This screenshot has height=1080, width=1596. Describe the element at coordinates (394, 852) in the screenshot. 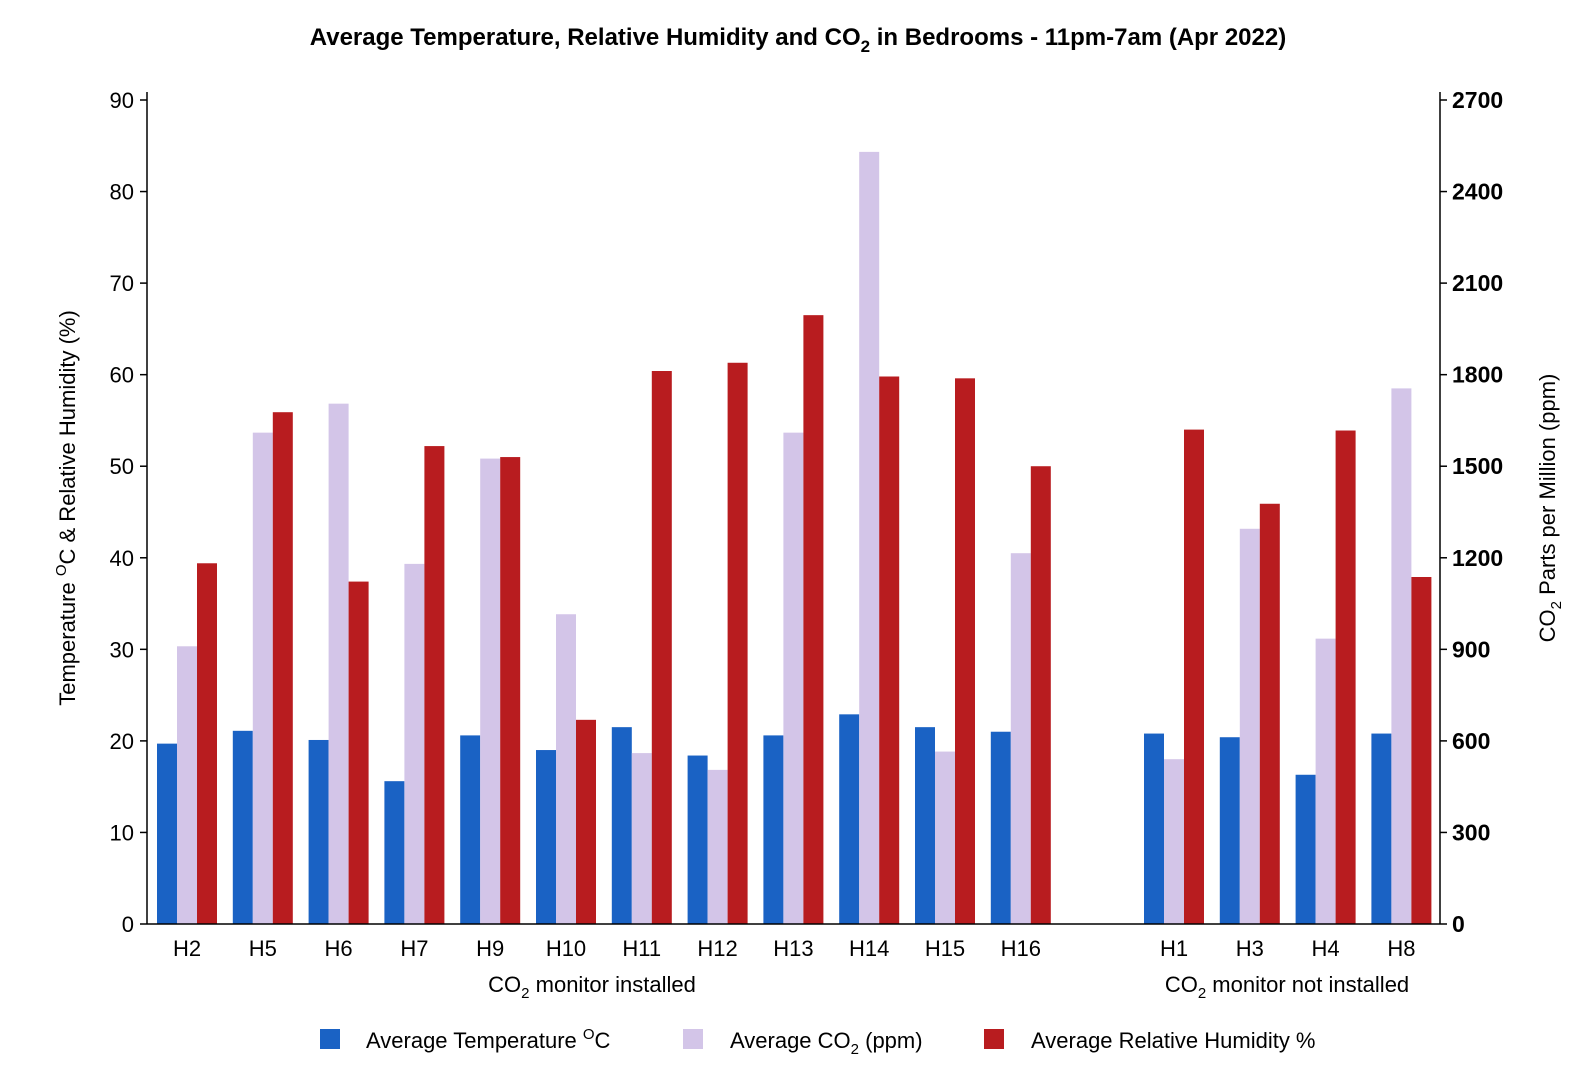

I see `bar-temperature-h7` at that location.